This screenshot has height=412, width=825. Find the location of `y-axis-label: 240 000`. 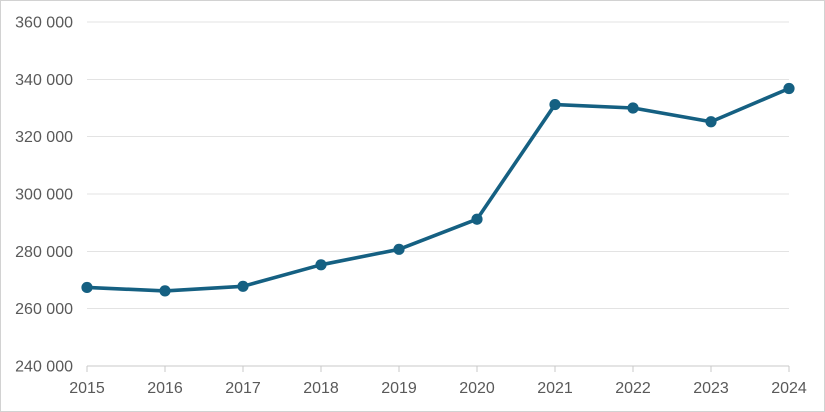

y-axis-label: 240 000 is located at coordinates (44, 367).